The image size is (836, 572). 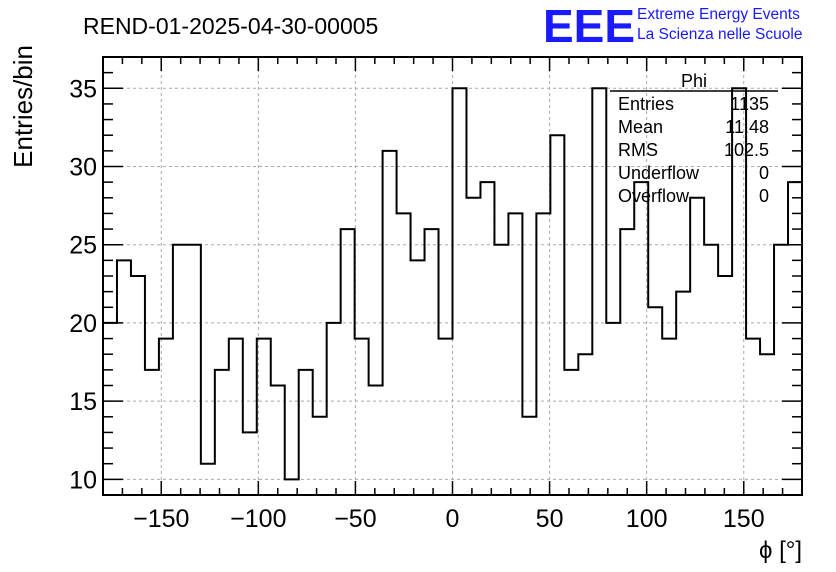 I want to click on stats-label-underflow: Underflow, so click(x=659, y=173).